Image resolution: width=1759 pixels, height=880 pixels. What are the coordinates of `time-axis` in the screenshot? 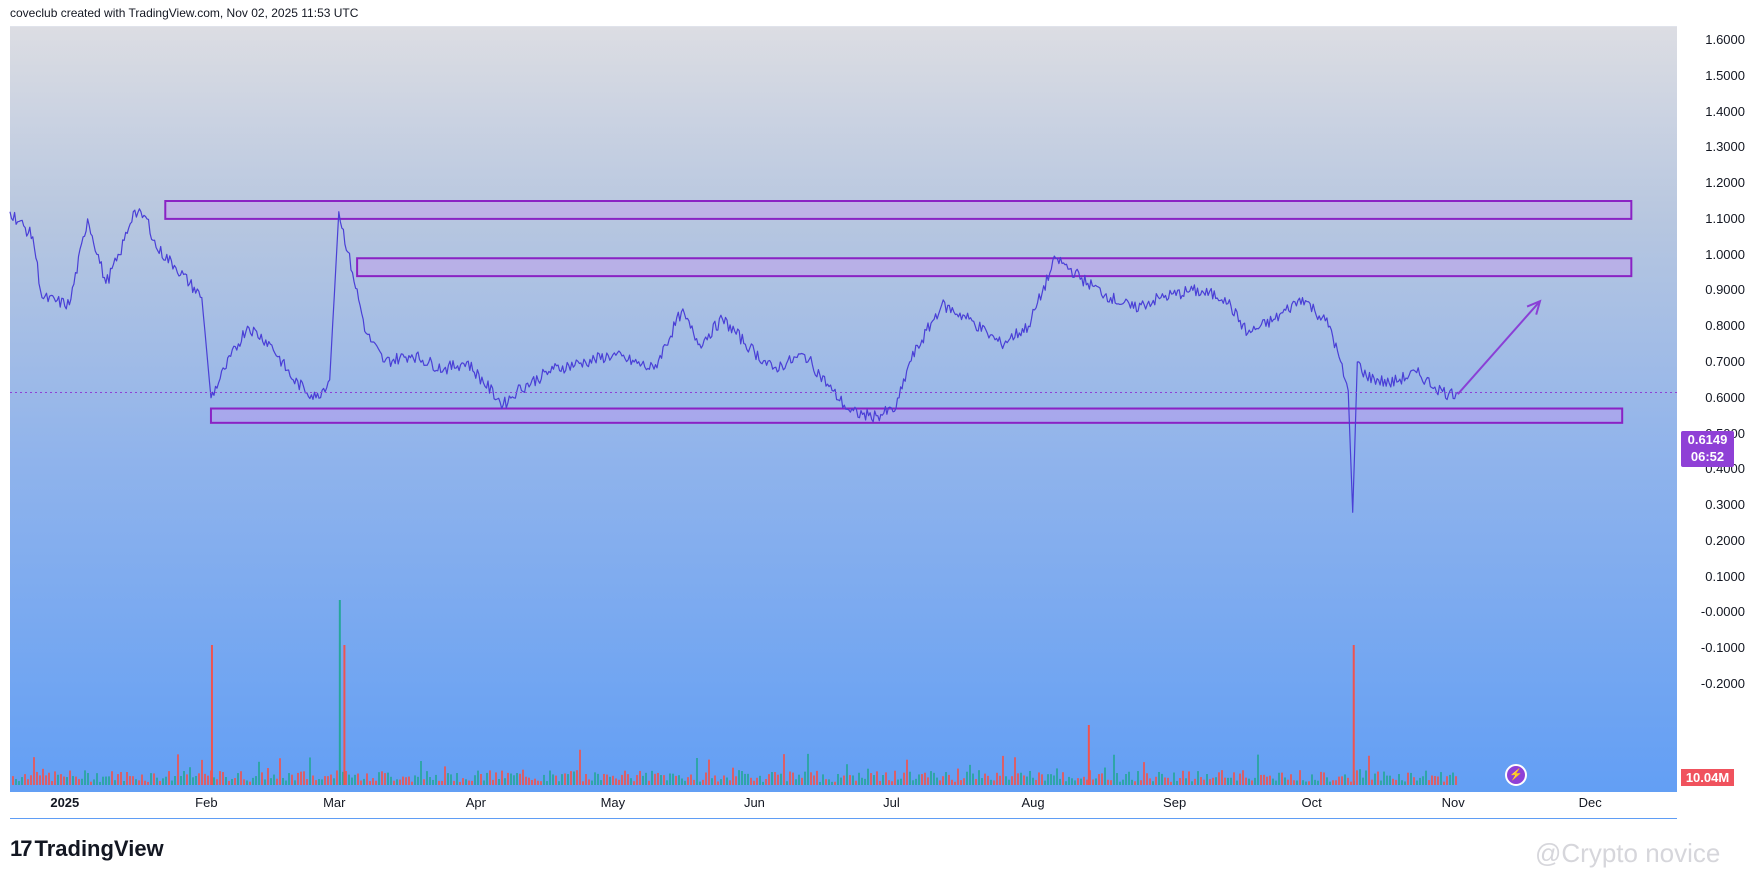 It's located at (843, 805).